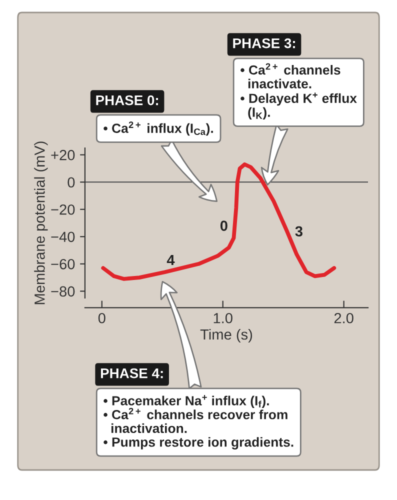  What do you see at coordinates (223, 318) in the screenshot?
I see `x-tick-label: 1.0` at bounding box center [223, 318].